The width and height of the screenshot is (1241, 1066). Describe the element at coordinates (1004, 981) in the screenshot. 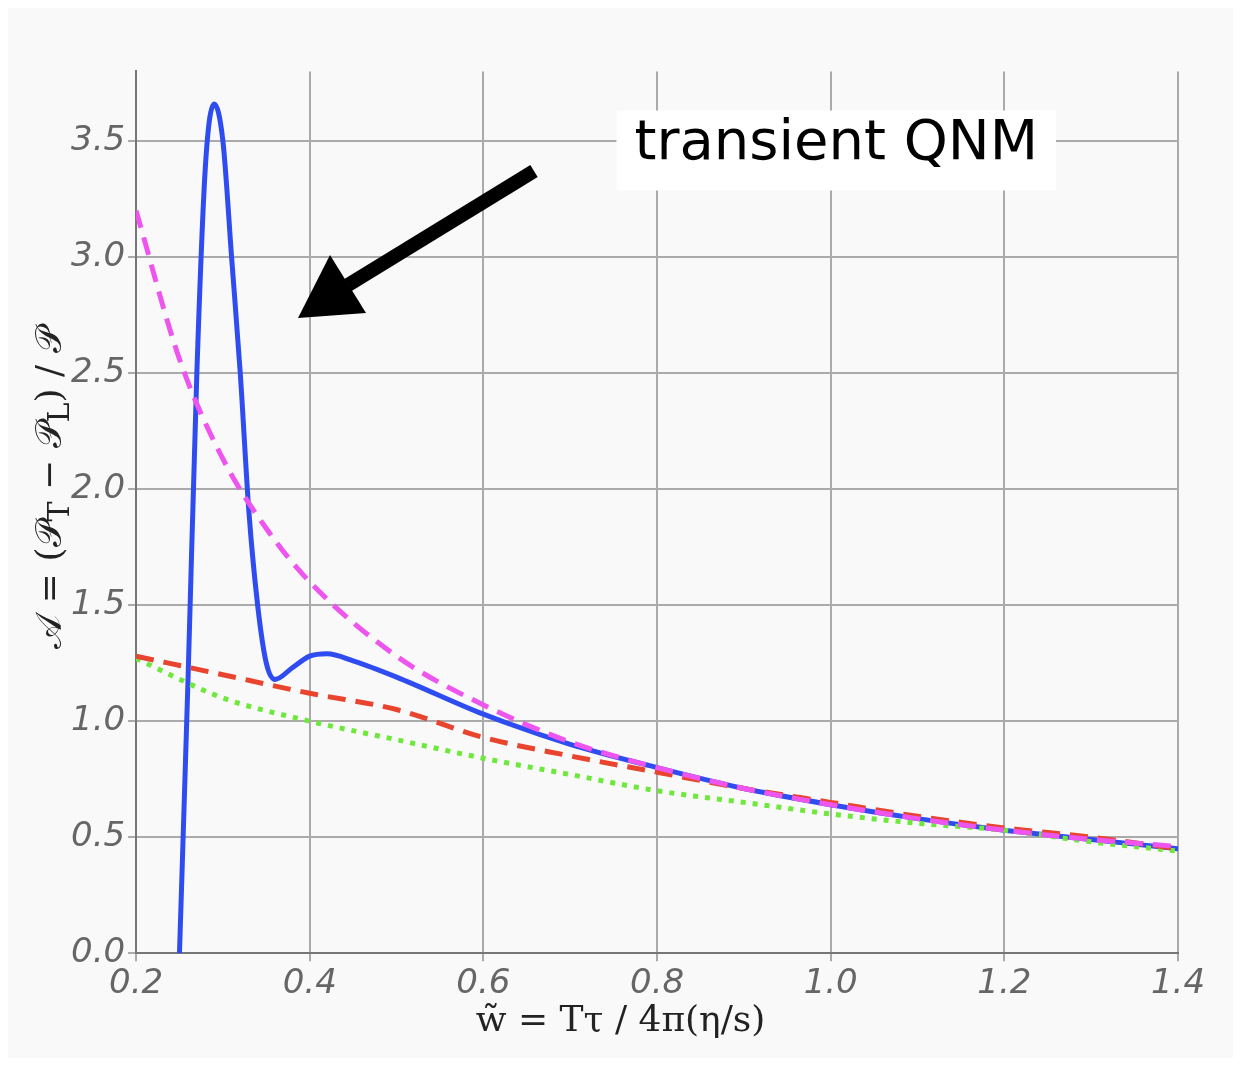

I see `x-tick-label: 1.2` at that location.